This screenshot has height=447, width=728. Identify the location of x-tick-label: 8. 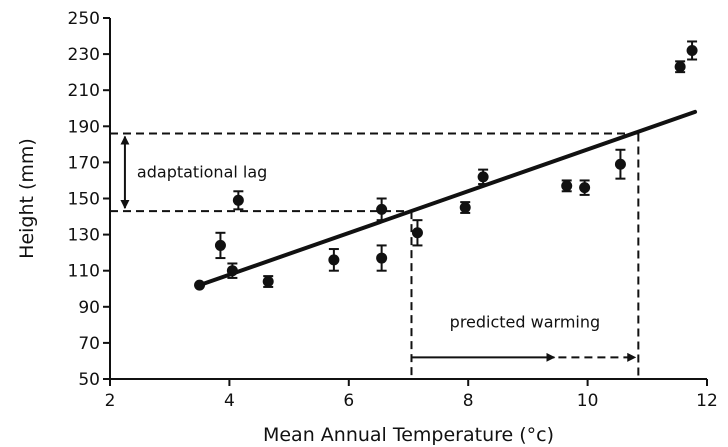
(468, 401).